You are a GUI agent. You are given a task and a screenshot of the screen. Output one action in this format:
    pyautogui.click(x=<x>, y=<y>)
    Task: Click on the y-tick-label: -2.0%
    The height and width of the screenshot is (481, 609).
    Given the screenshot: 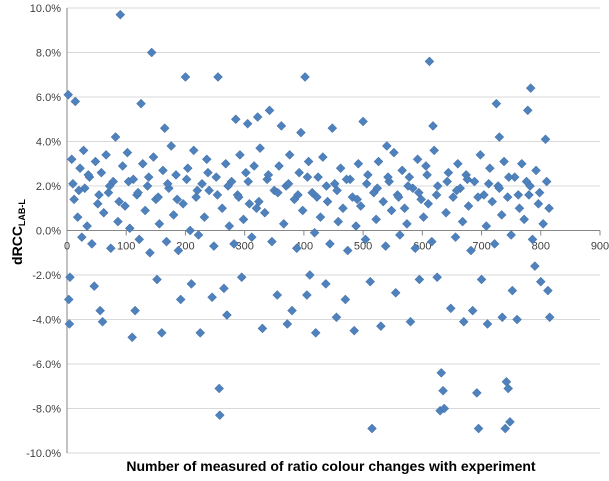 What is the action you would take?
    pyautogui.click(x=46, y=276)
    